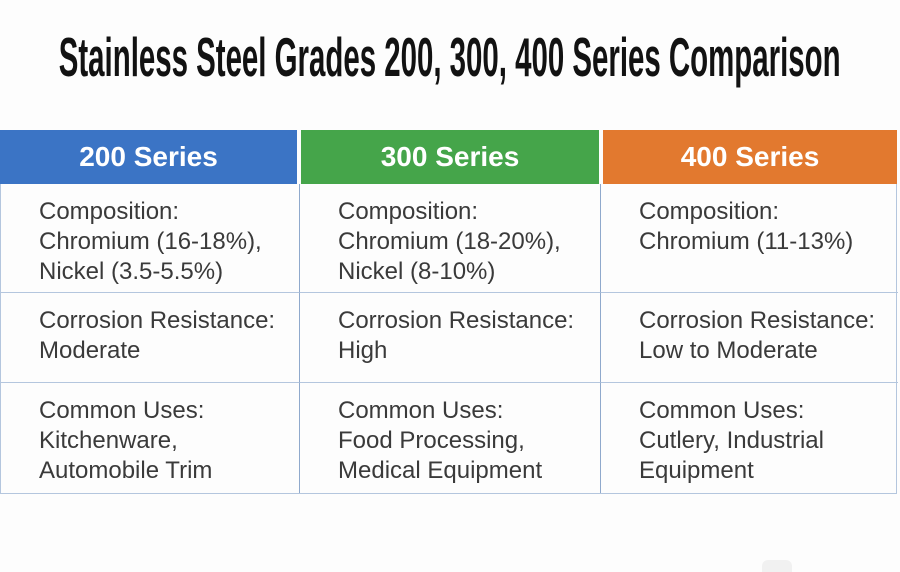 This screenshot has height=572, width=900. I want to click on column-header-400-series: 400 Series, so click(750, 157).